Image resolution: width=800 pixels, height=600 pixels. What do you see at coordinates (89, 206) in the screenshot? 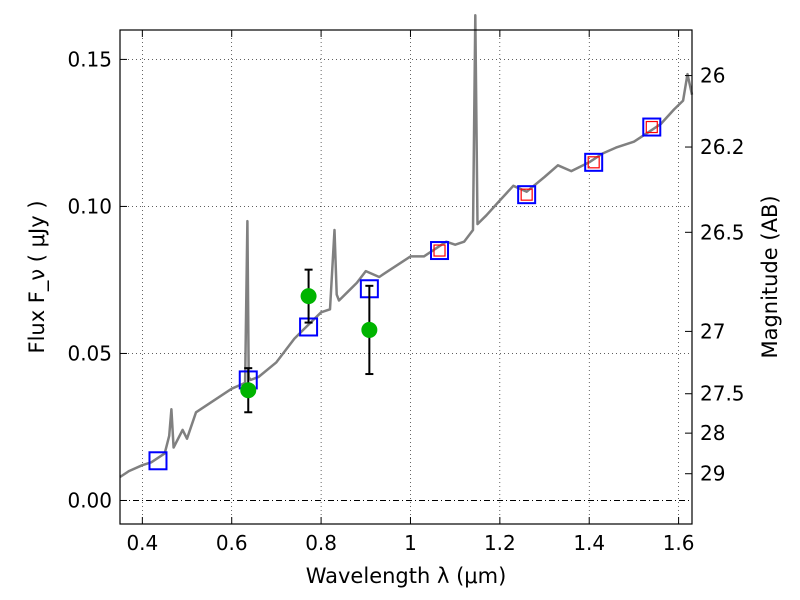
I see `y-tick-label: 0.10` at bounding box center [89, 206].